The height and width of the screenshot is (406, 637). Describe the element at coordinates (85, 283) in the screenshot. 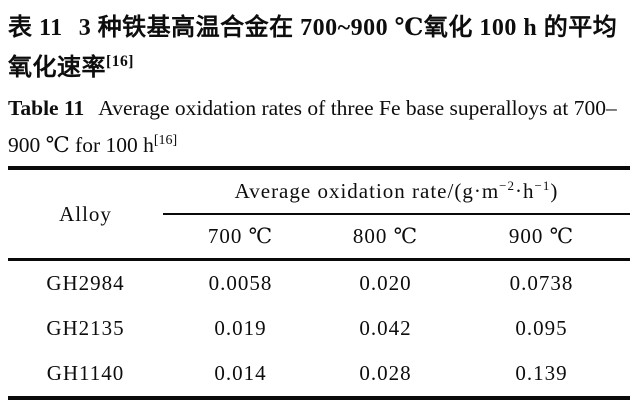

I see `alloy-name-cell: GH2984` at that location.